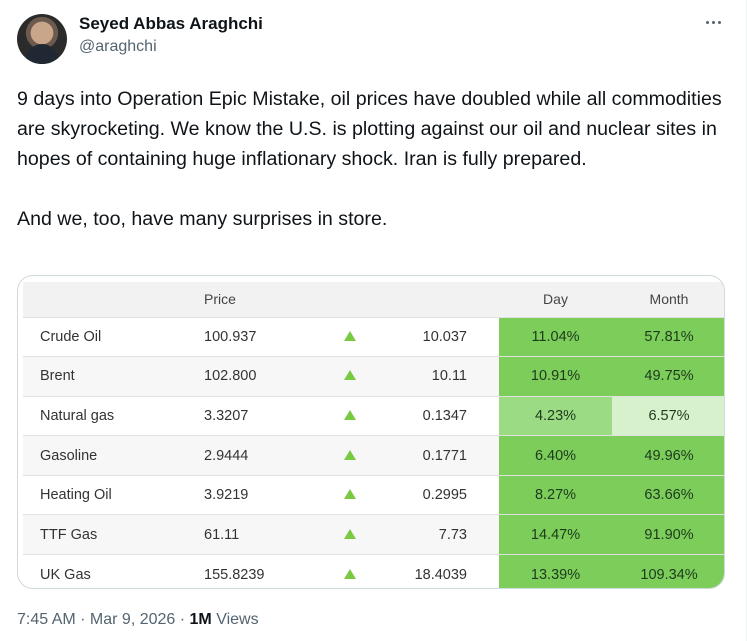  Describe the element at coordinates (555, 571) in the screenshot. I see `day-change: 13.39%` at that location.